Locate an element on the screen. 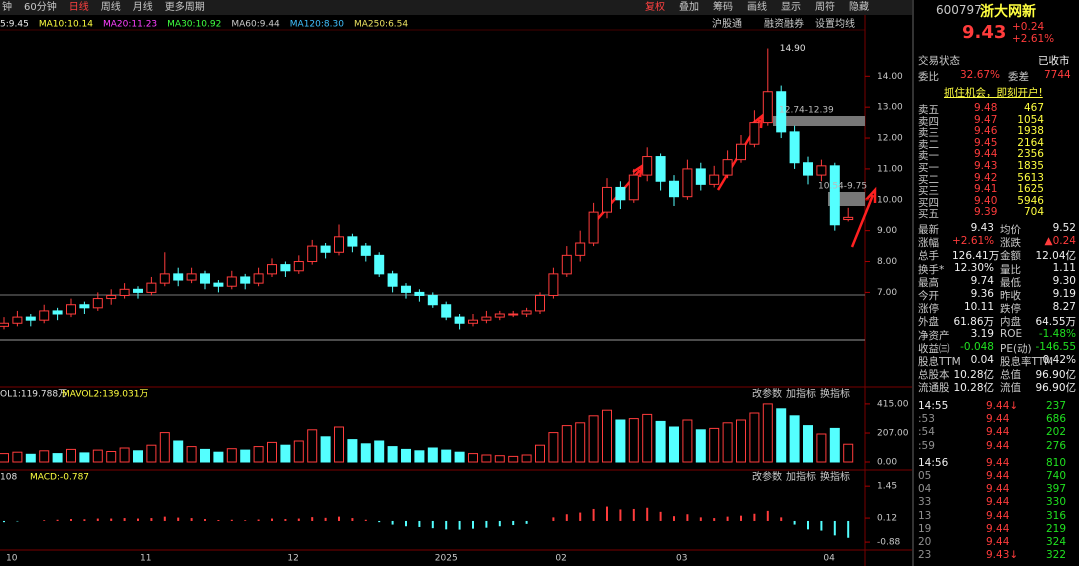 This screenshot has width=1079, height=566. chart-link: 设置均线 is located at coordinates (835, 23).